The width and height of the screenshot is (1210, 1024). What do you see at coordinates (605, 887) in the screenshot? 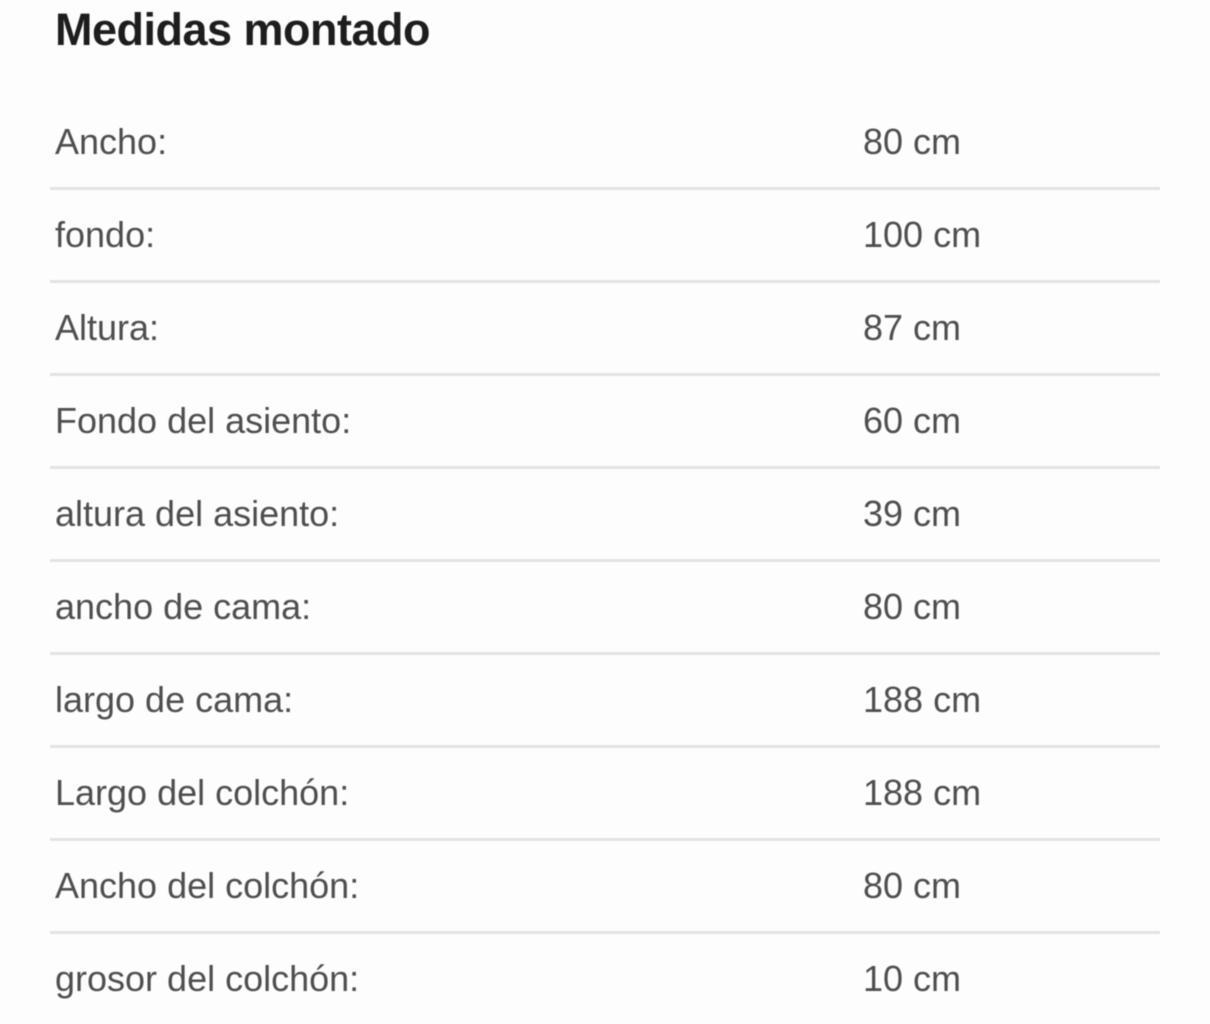
I see `measurement-row: Ancho del colchón: 80 cm` at bounding box center [605, 887].